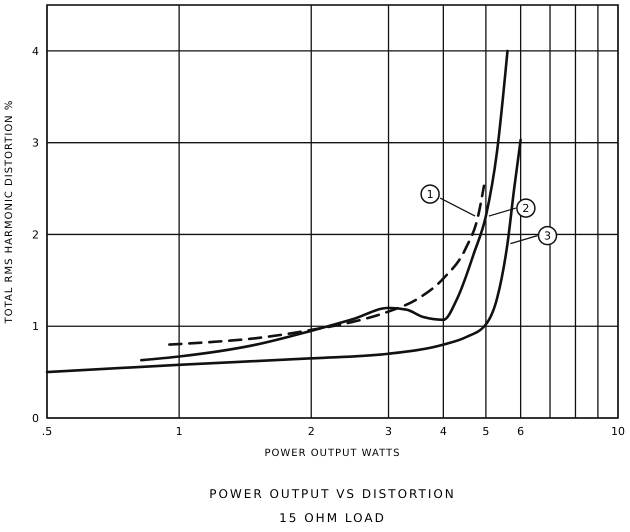 The height and width of the screenshot is (532, 630). I want to click on y-tick-label: 1, so click(35, 327).